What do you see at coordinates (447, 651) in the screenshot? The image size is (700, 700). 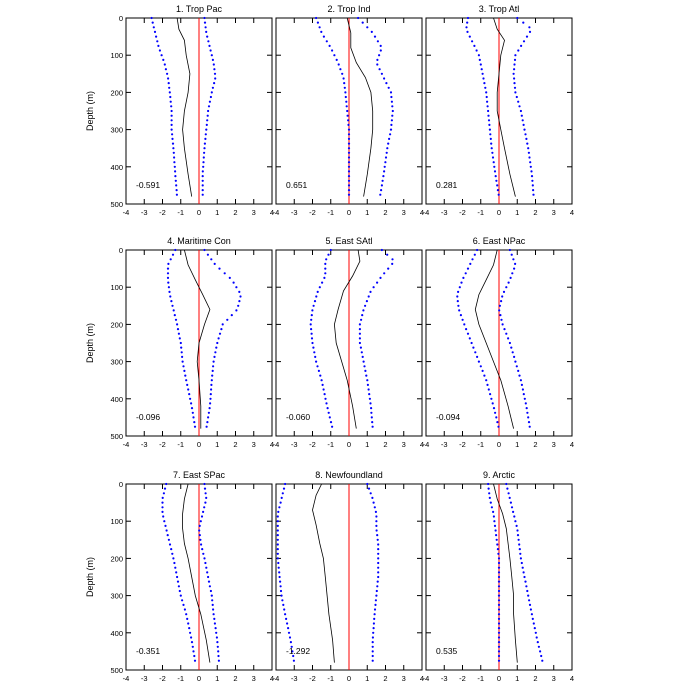 I see `panel-value-label: 0.535` at bounding box center [447, 651].